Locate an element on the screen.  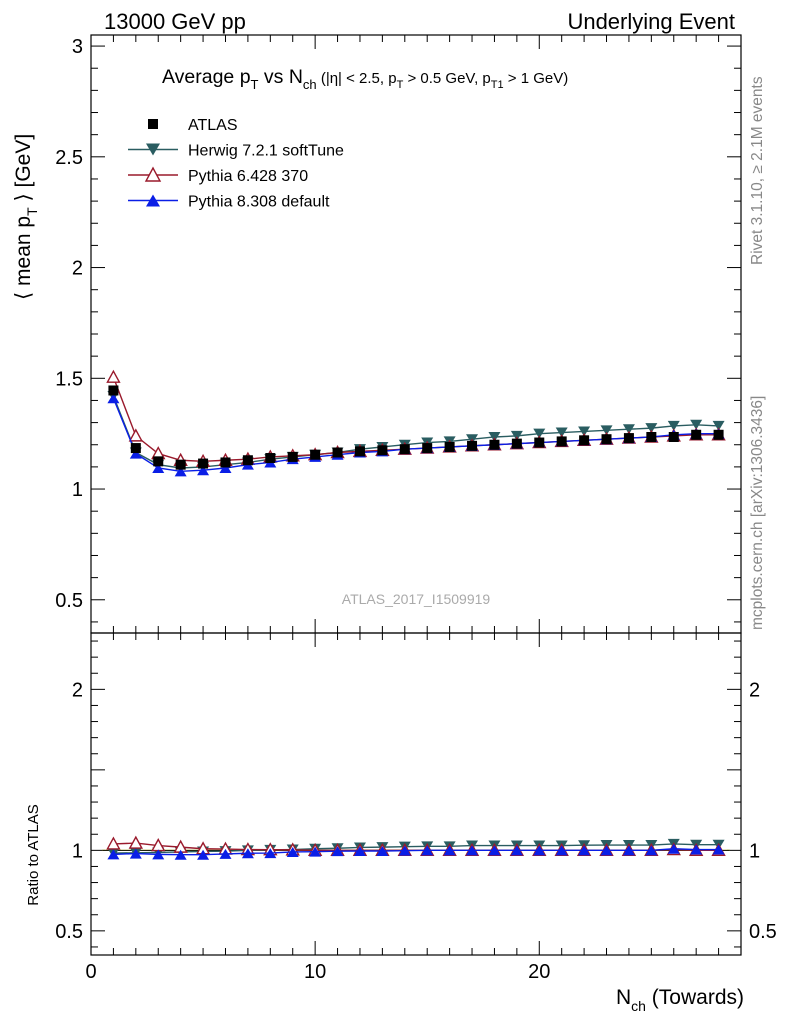
mcplots-label: mcplots.cern.ch [arXiv:1306.3436] is located at coordinates (757, 513).